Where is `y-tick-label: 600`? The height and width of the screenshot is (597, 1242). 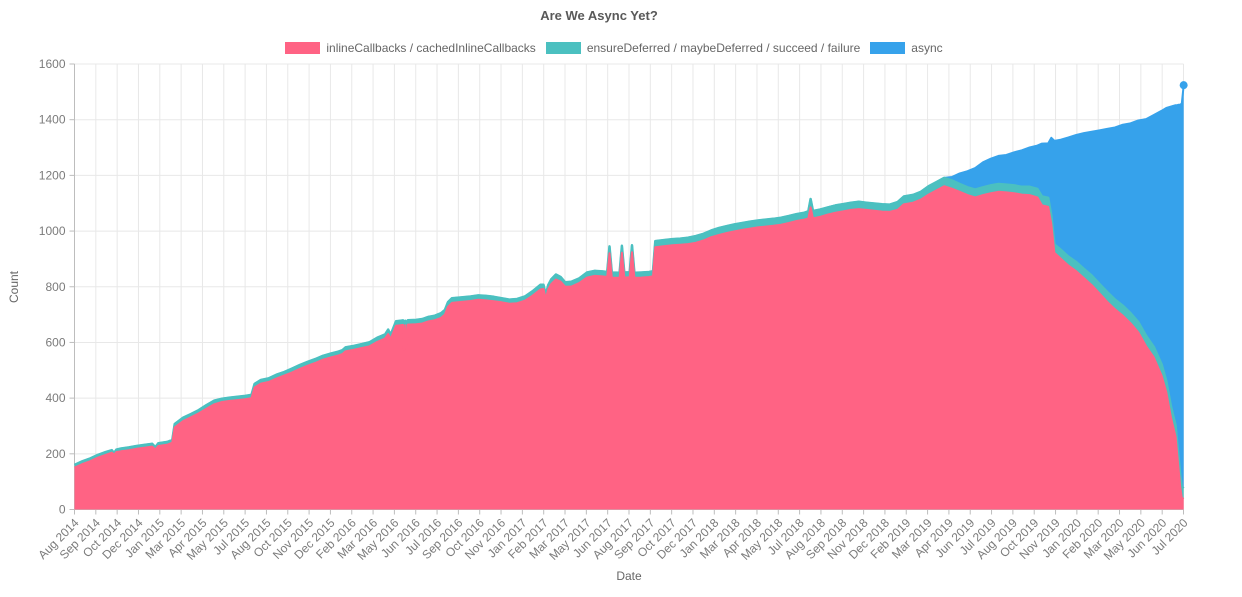 y-tick-label: 600 is located at coordinates (55, 342).